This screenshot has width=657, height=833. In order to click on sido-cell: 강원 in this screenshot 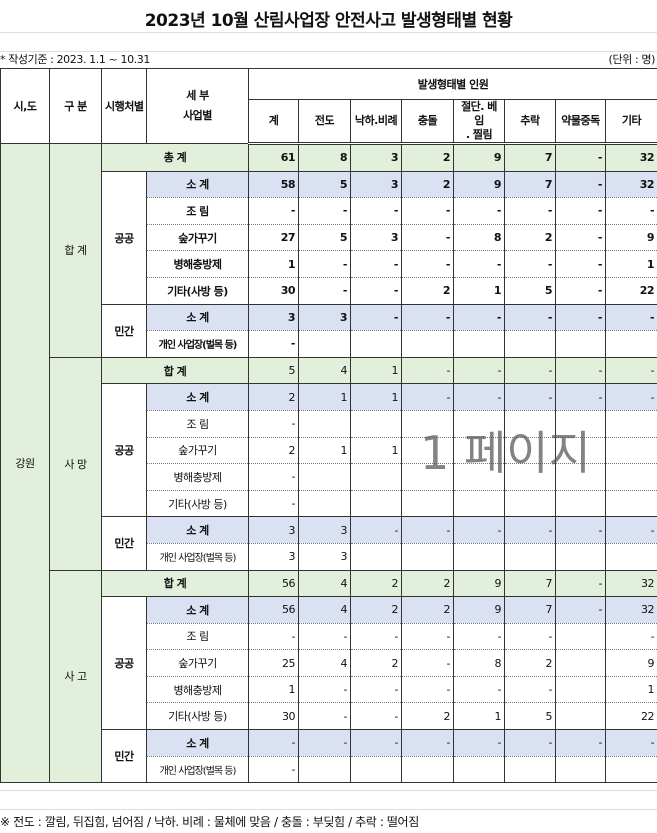, I will do `click(25, 463)`.